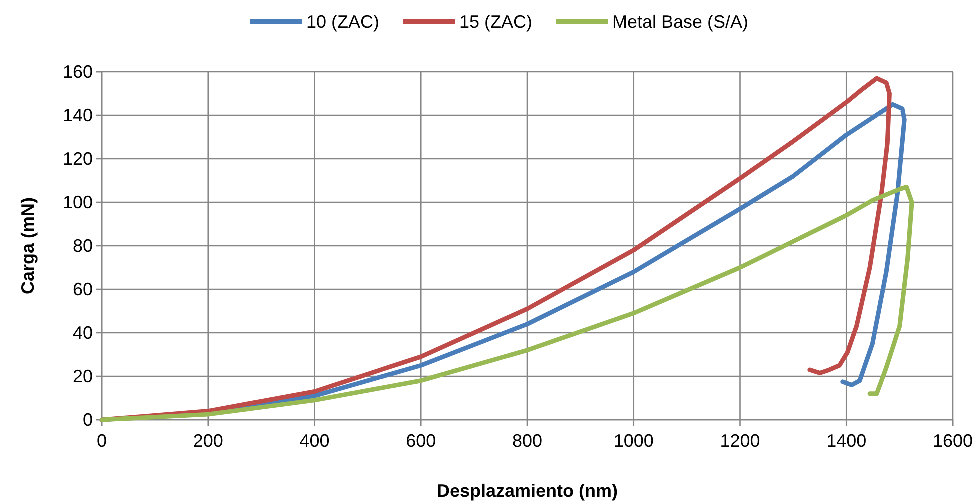  Describe the element at coordinates (28, 246) in the screenshot. I see `y-axis-title: Carga (mN)` at that location.